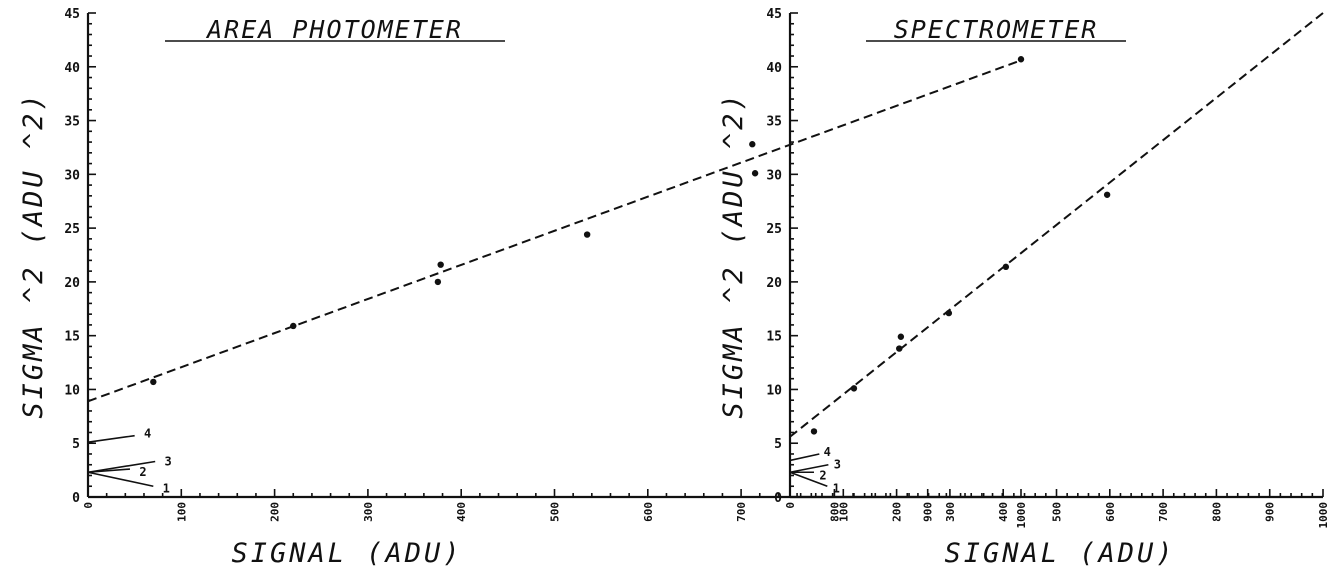  Describe the element at coordinates (334, 29) in the screenshot. I see `chart-title: AREA PHOTOMETER` at that location.